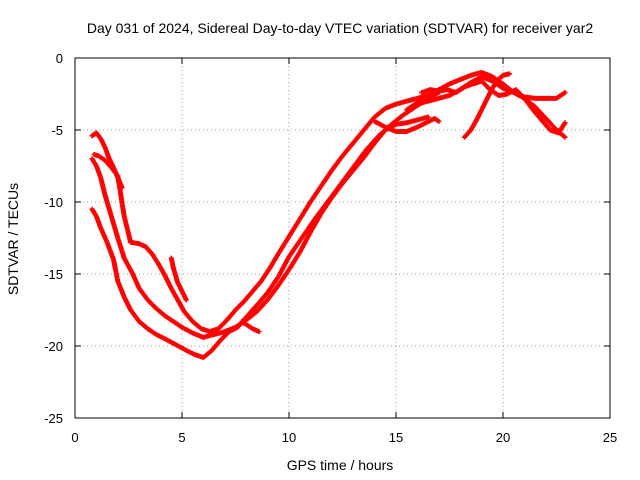  I want to click on y-tick-label: -10, so click(53, 202).